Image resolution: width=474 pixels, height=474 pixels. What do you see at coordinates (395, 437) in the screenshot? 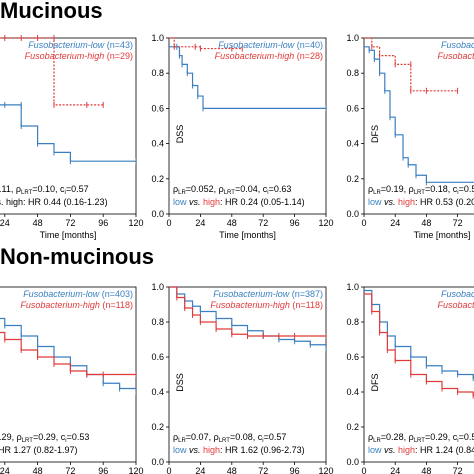
I see `stats-text: =0.28,` at bounding box center [395, 437].